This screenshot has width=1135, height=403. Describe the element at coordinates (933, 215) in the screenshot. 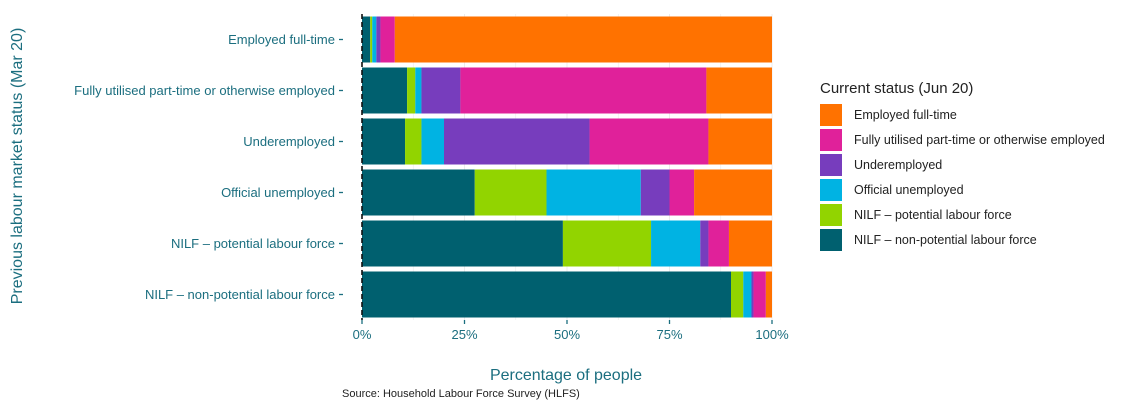

I see `legend-label: NILF – potential labour force` at that location.